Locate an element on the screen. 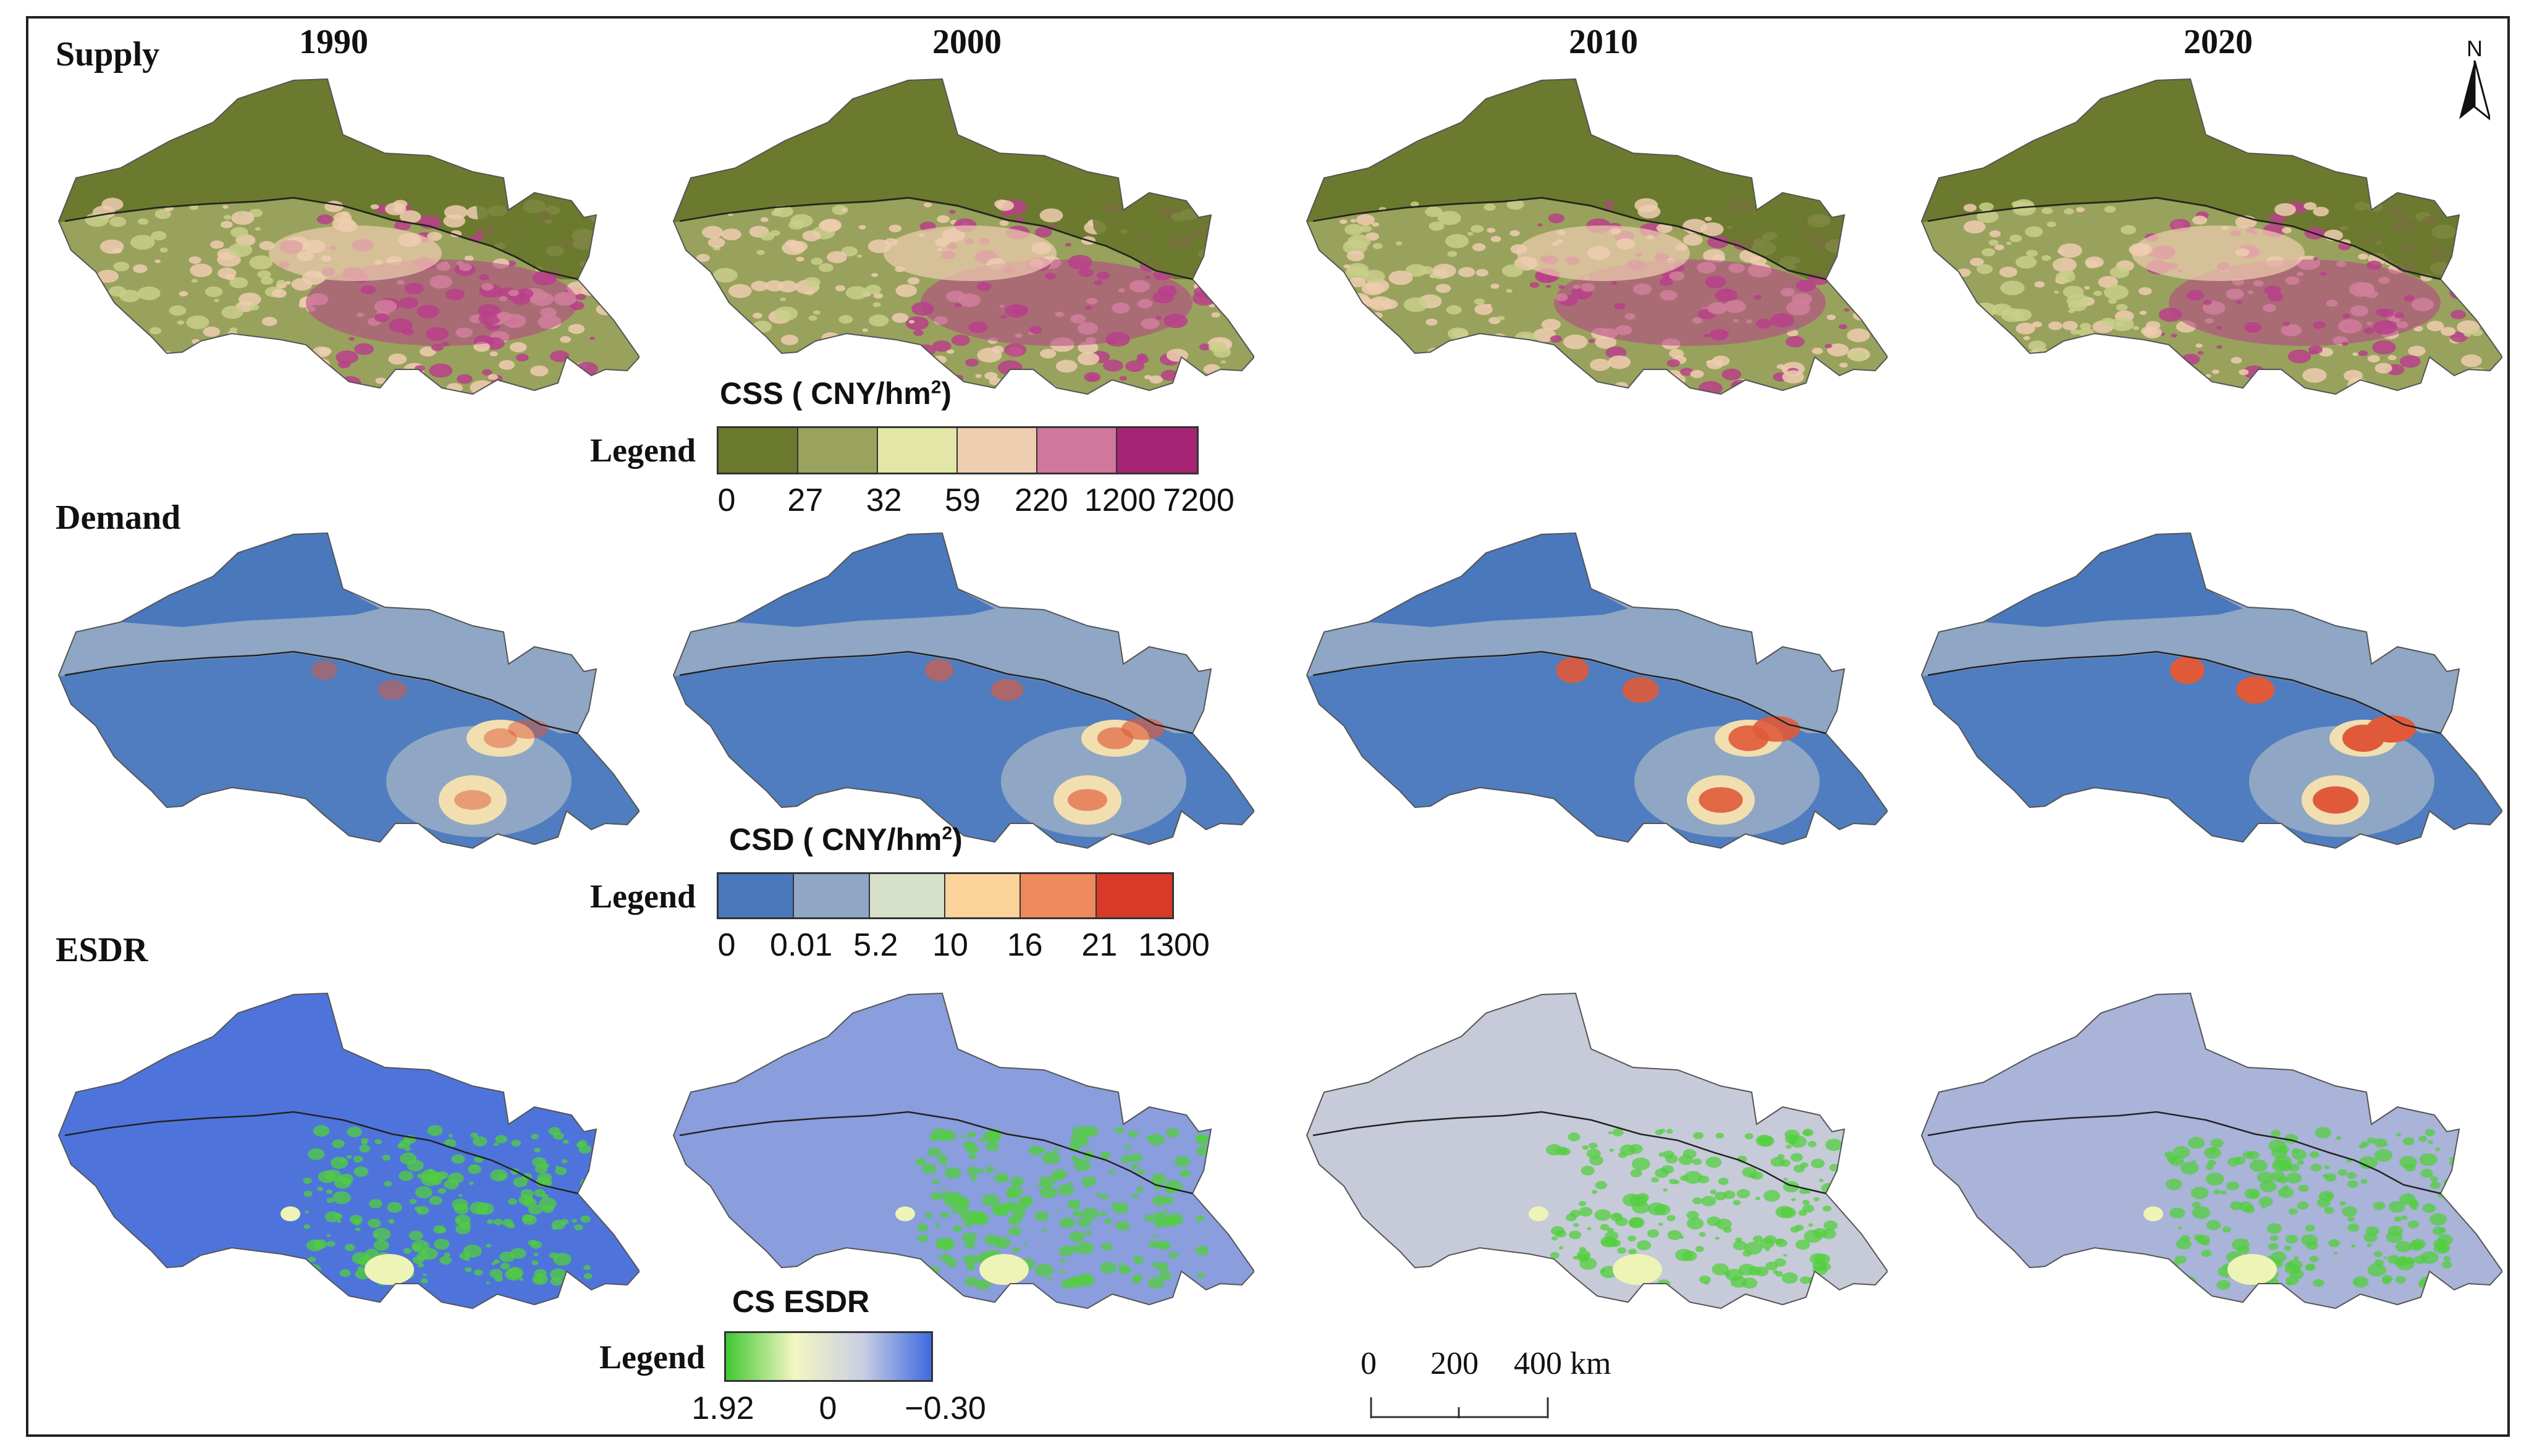  esdr-legend-title: CS ESDR is located at coordinates (801, 1302).